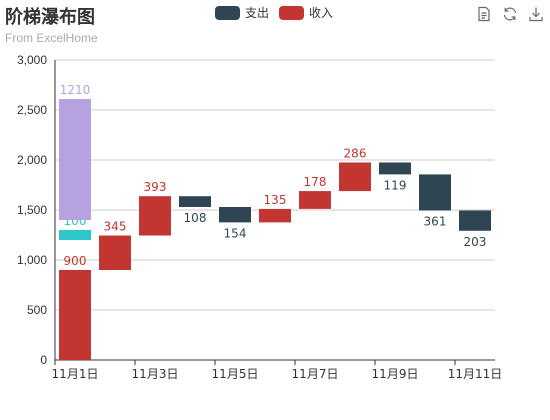 Image resolution: width=550 pixels, height=420 pixels. What do you see at coordinates (50, 17) in the screenshot?
I see `chart-title: 阶梯瀑布图` at bounding box center [50, 17].